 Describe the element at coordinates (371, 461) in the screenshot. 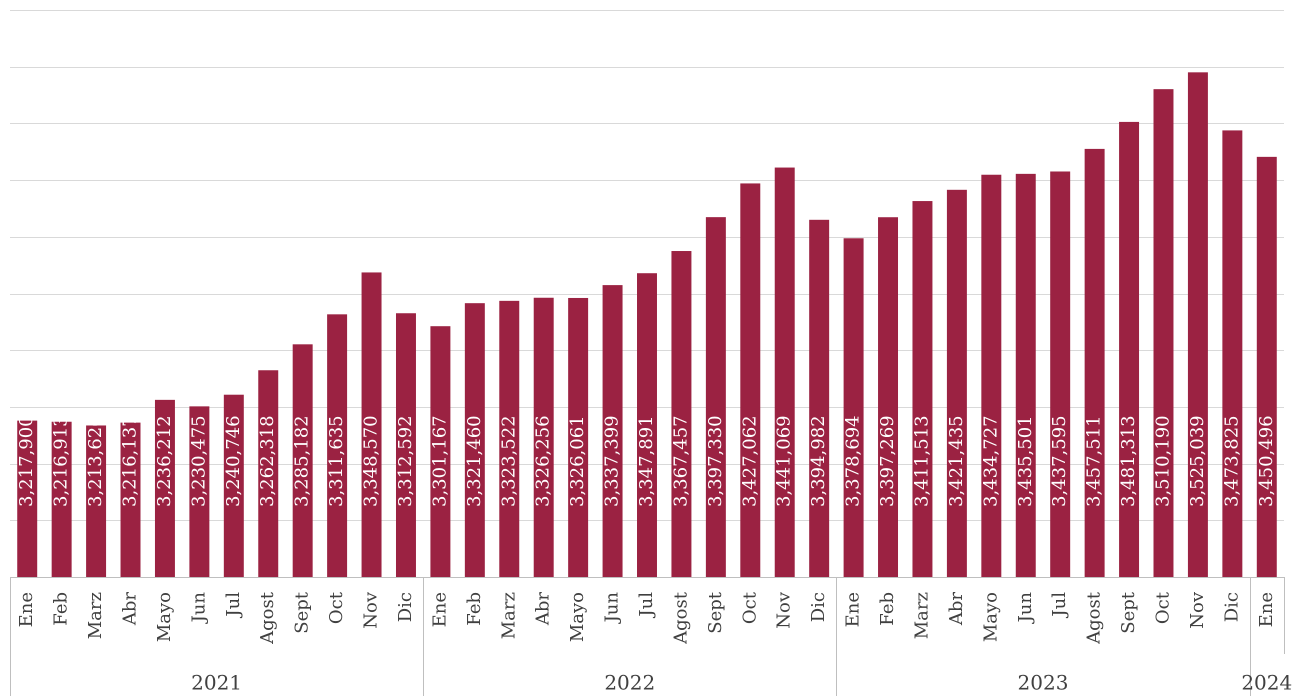

I see `data-label: 3,348,570` at that location.